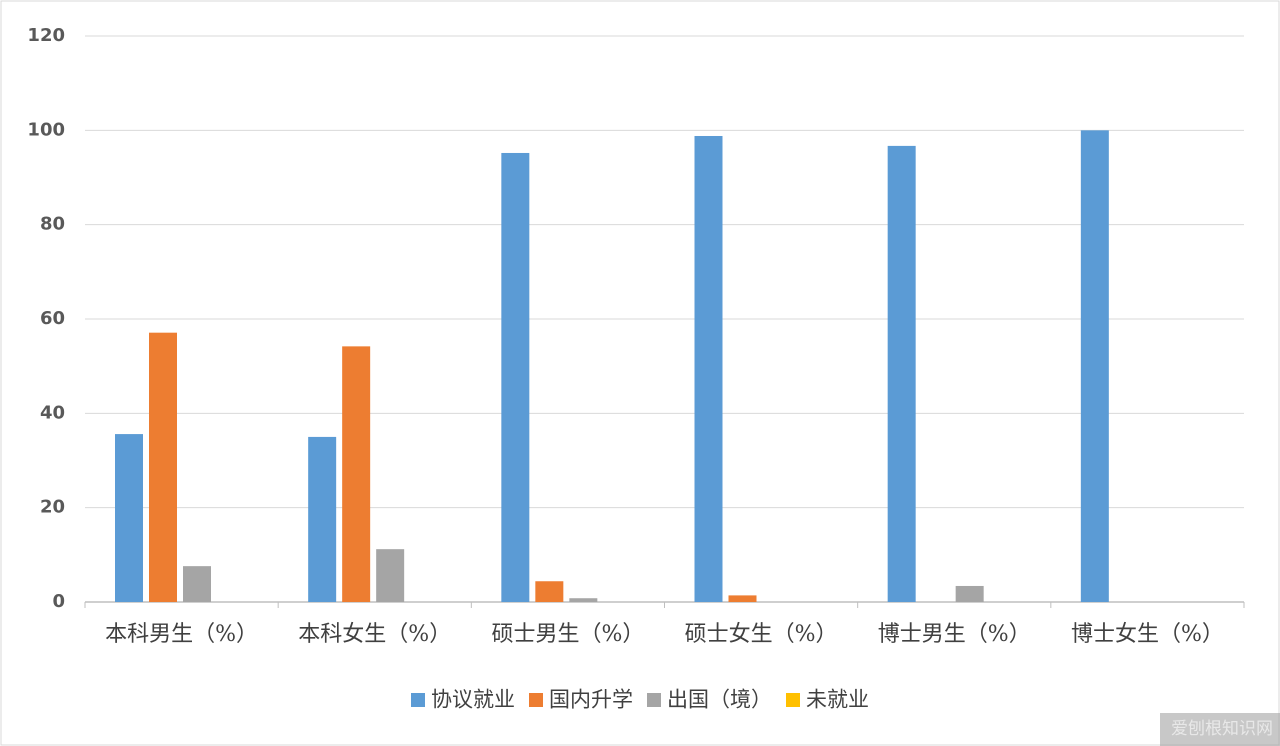 The image size is (1280, 746). Describe the element at coordinates (473, 700) in the screenshot. I see `legend-label: 协议就业` at that location.